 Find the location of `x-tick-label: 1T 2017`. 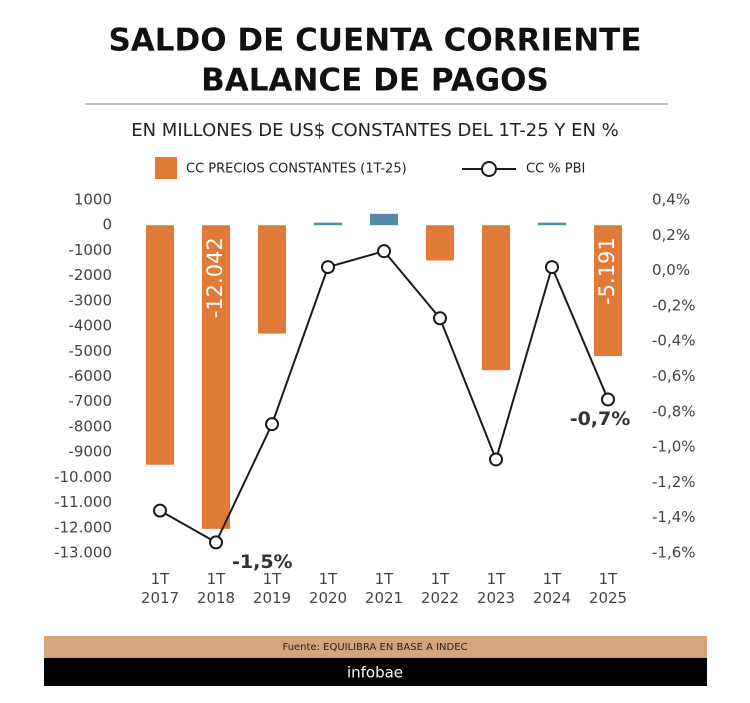

x-tick-label: 1T 2017 is located at coordinates (160, 588).